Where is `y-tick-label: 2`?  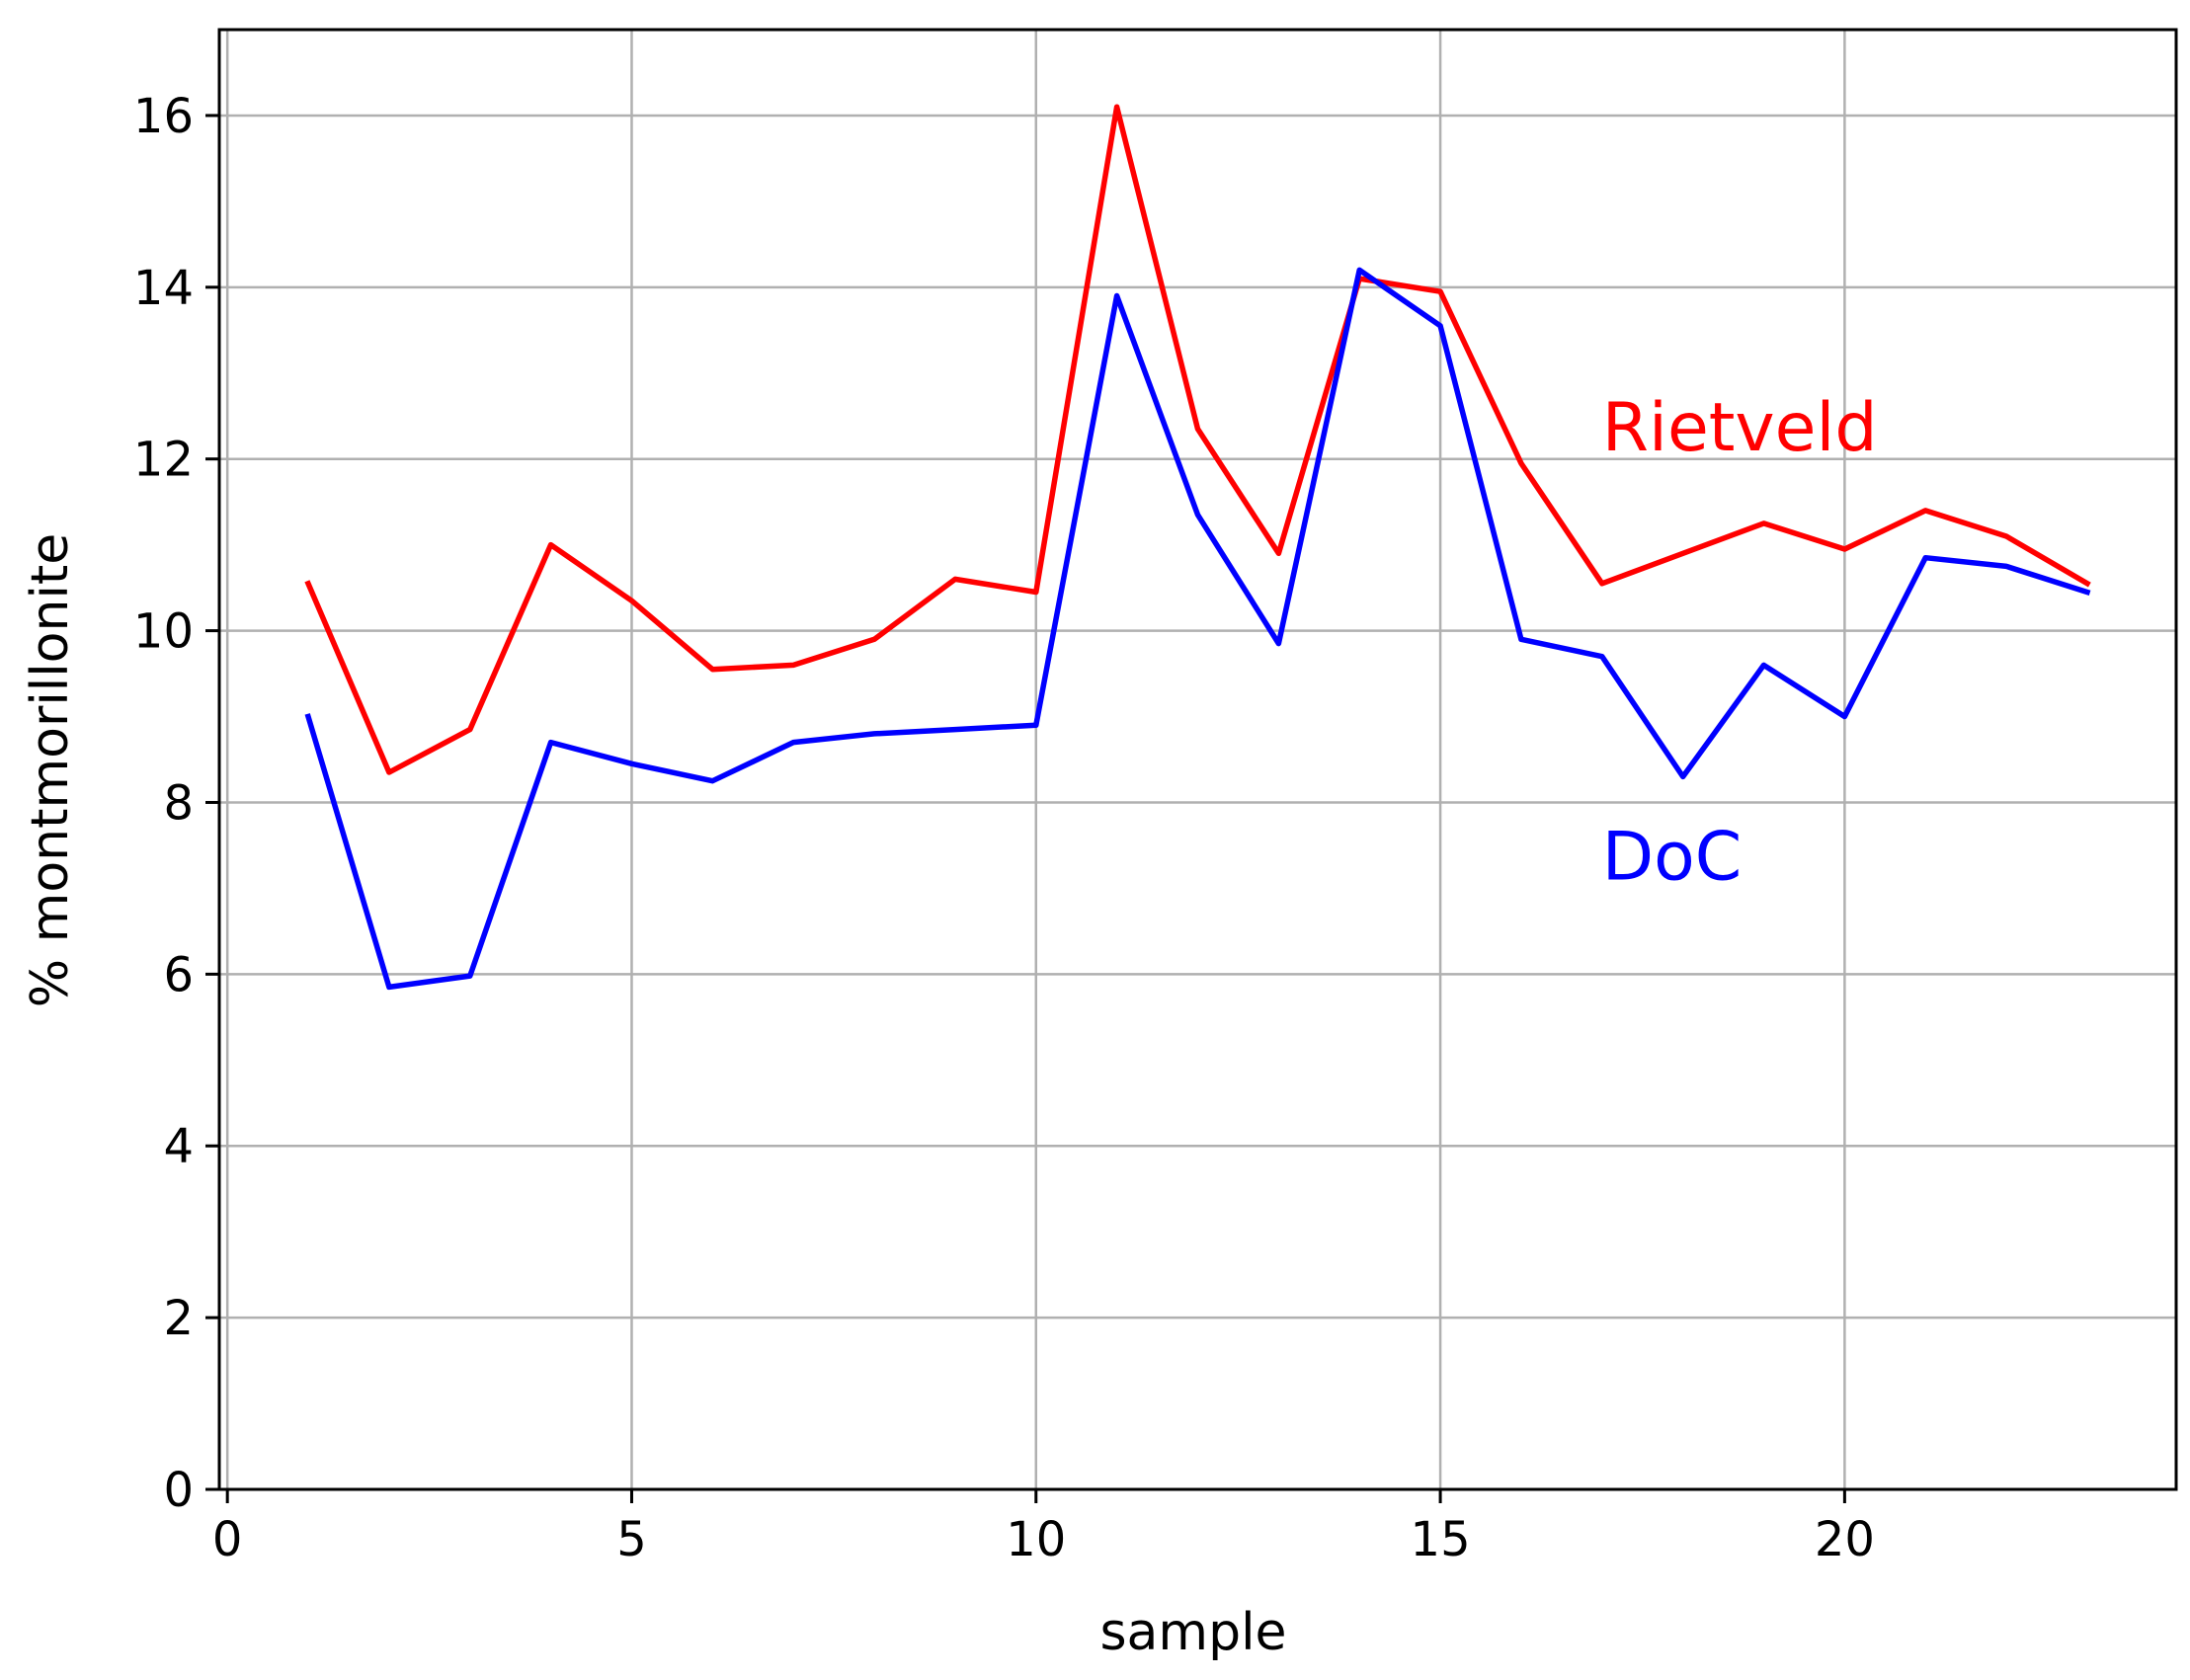 y-tick-label: 2 is located at coordinates (178, 1318).